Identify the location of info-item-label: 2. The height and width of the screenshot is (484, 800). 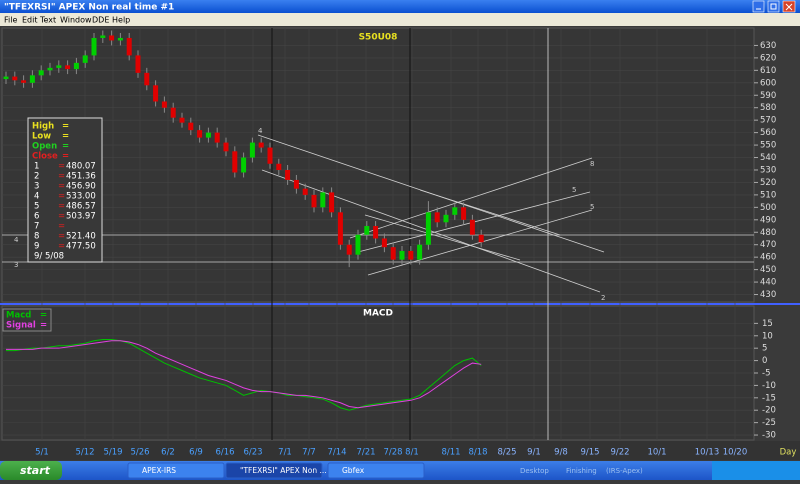
(36, 177).